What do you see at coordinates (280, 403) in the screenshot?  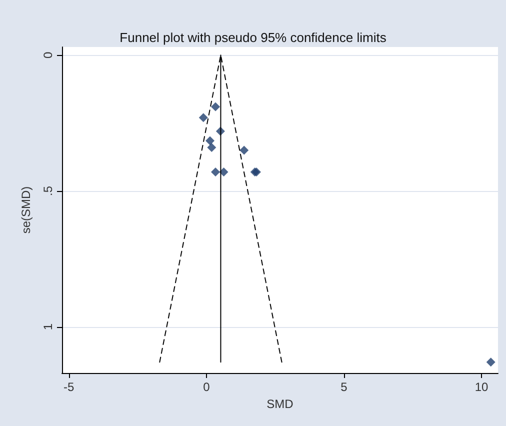 I see `x-axis-title: SMD` at bounding box center [280, 403].